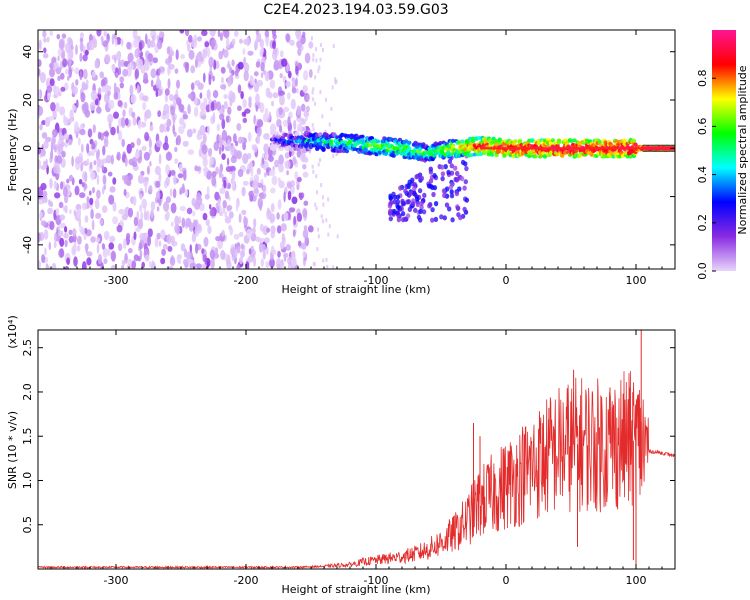 The image size is (750, 600). Describe the element at coordinates (636, 580) in the screenshot. I see `x-tick-label: 100` at that location.